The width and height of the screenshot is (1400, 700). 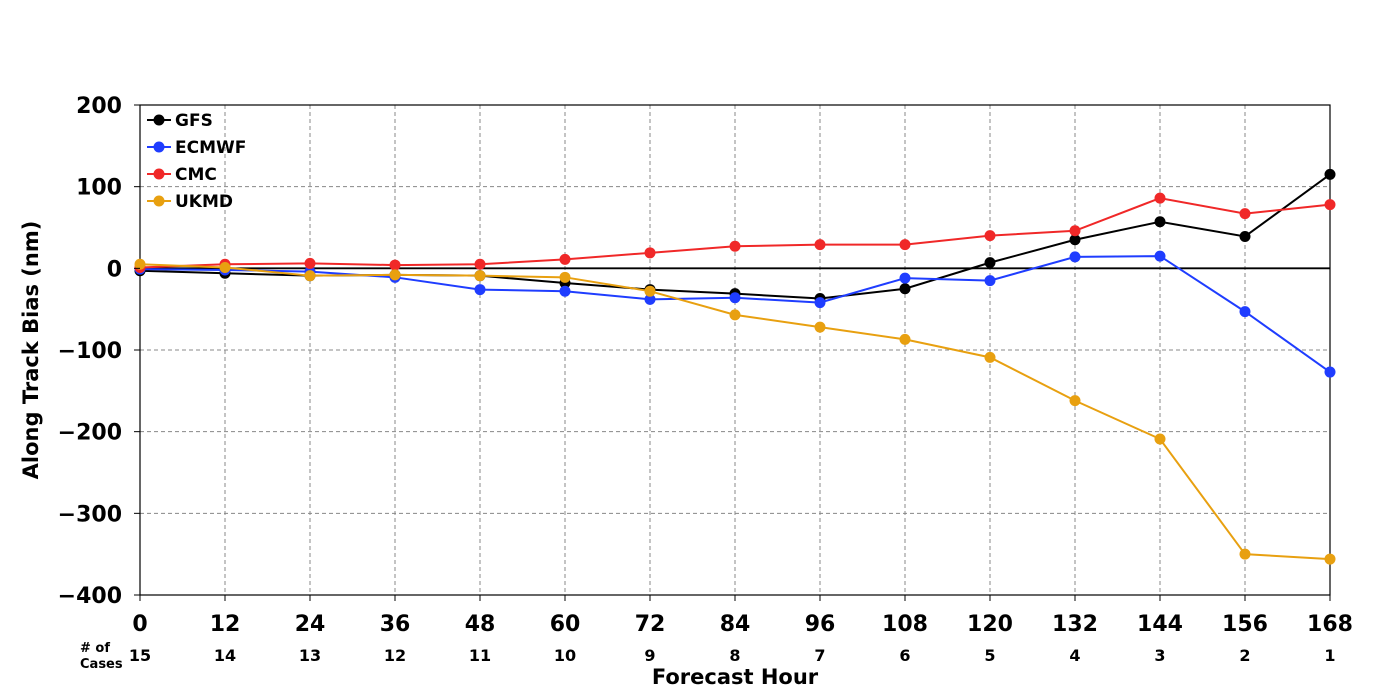 I want to click on cases-row: # of Cases 15 14 13 12 11 10 9 8 7 6 5 4 3 2 1, so click(x=708, y=656).